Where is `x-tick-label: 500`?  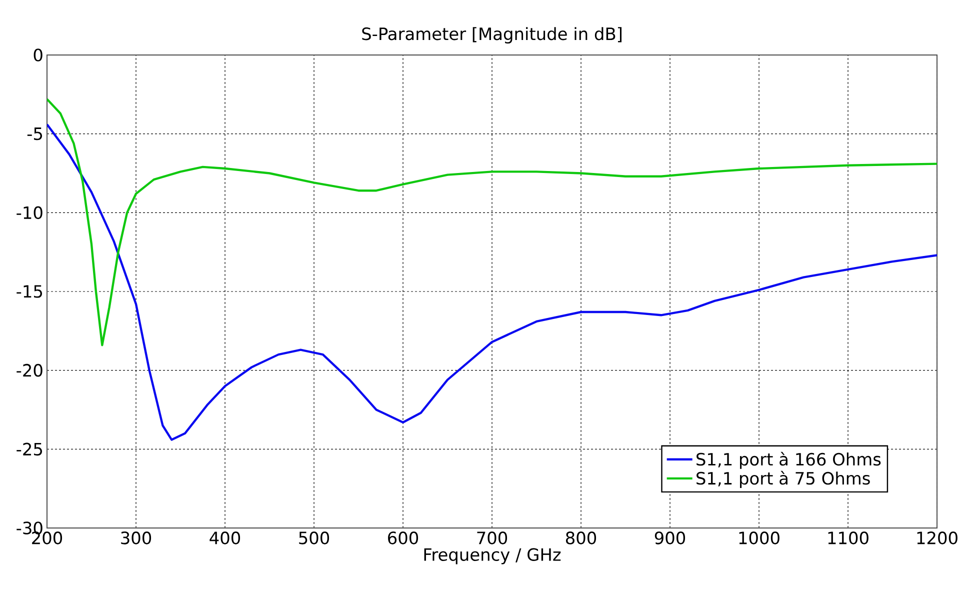
x-tick-label: 500 is located at coordinates (314, 538).